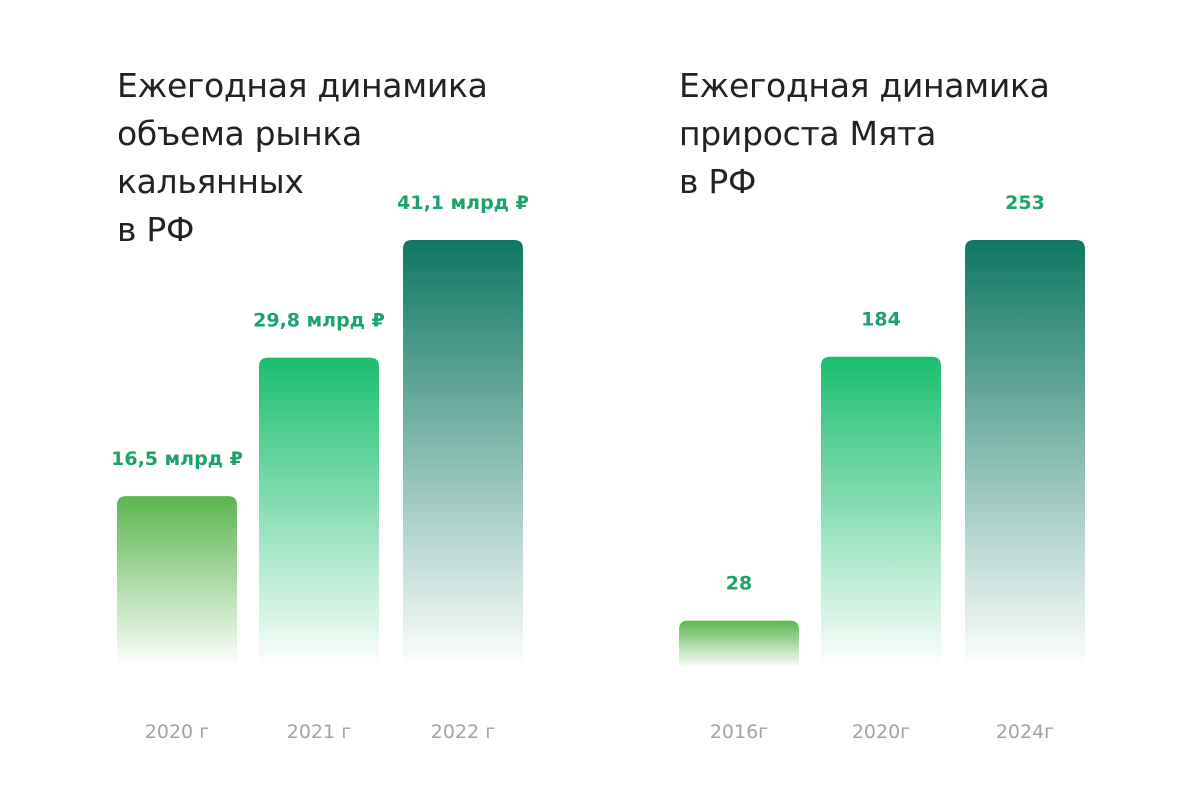 Image resolution: width=1200 pixels, height=800 pixels. I want to click on bar-value-label: 41,1 млрд ₽, so click(463, 203).